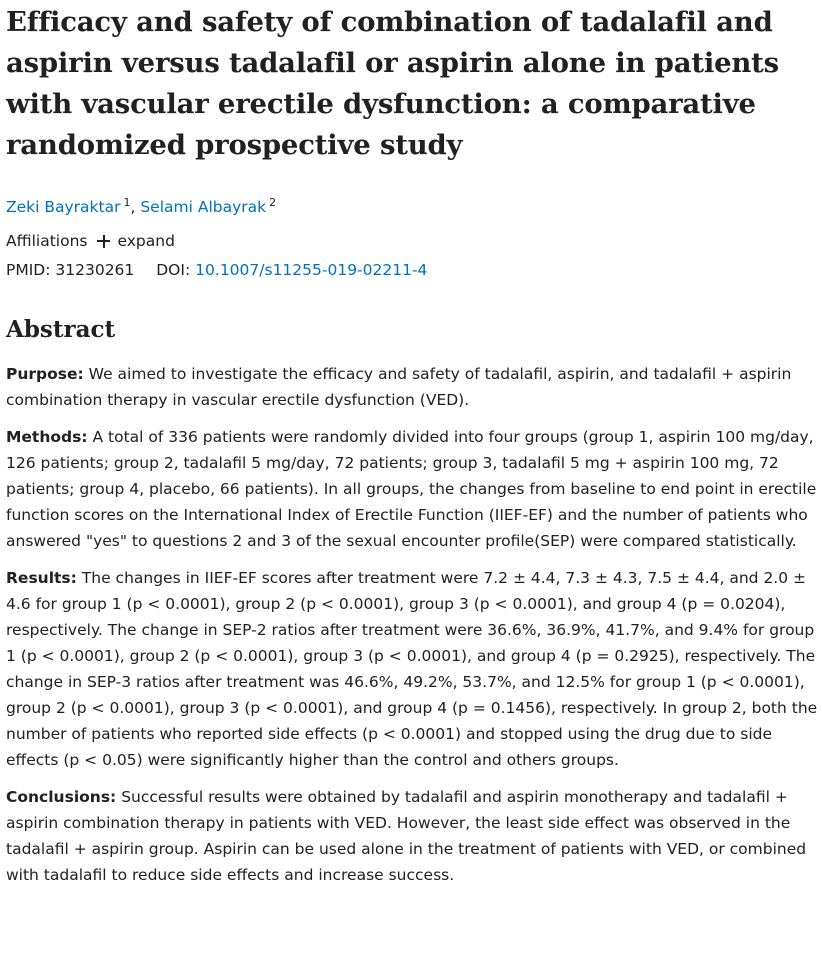  What do you see at coordinates (28, 270) in the screenshot?
I see `pmid-label: PMID:` at bounding box center [28, 270].